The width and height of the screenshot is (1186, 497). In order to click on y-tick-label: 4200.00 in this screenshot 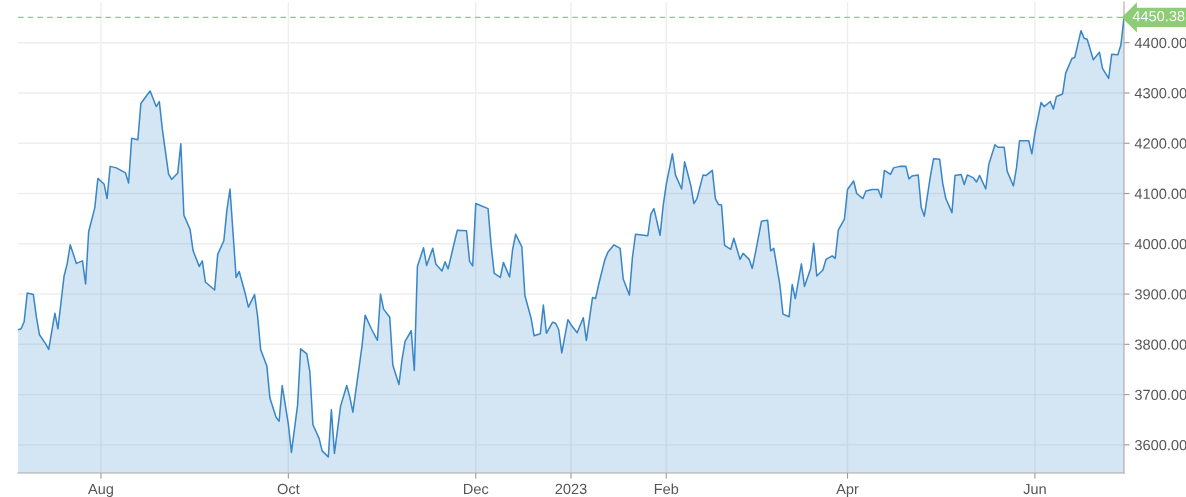, I will do `click(1160, 143)`.